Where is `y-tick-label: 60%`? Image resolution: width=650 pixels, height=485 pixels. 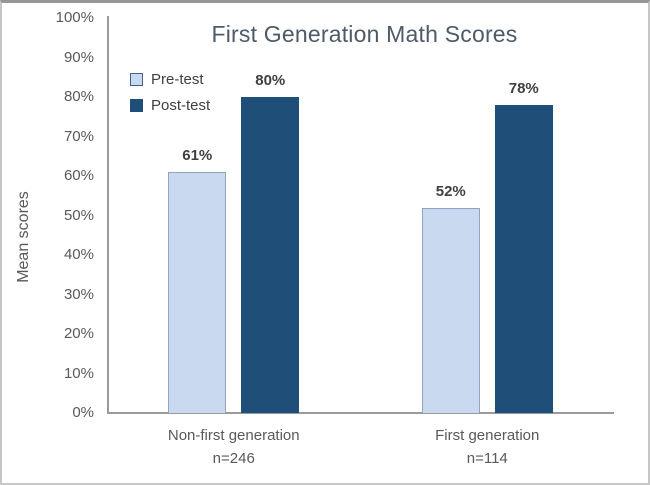 y-tick-label: 60% is located at coordinates (78, 175).